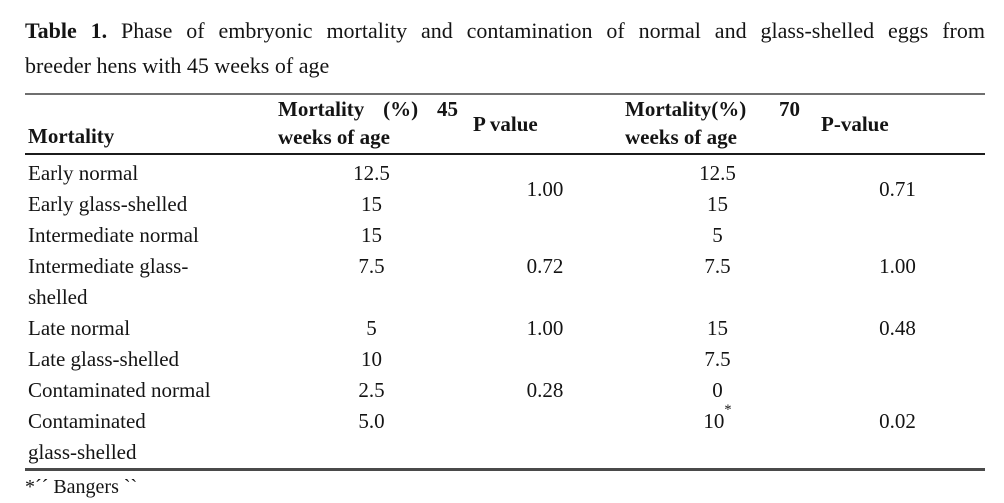 This screenshot has width=1004, height=503. What do you see at coordinates (371, 328) in the screenshot?
I see `cell-mortality-45: 5` at bounding box center [371, 328].